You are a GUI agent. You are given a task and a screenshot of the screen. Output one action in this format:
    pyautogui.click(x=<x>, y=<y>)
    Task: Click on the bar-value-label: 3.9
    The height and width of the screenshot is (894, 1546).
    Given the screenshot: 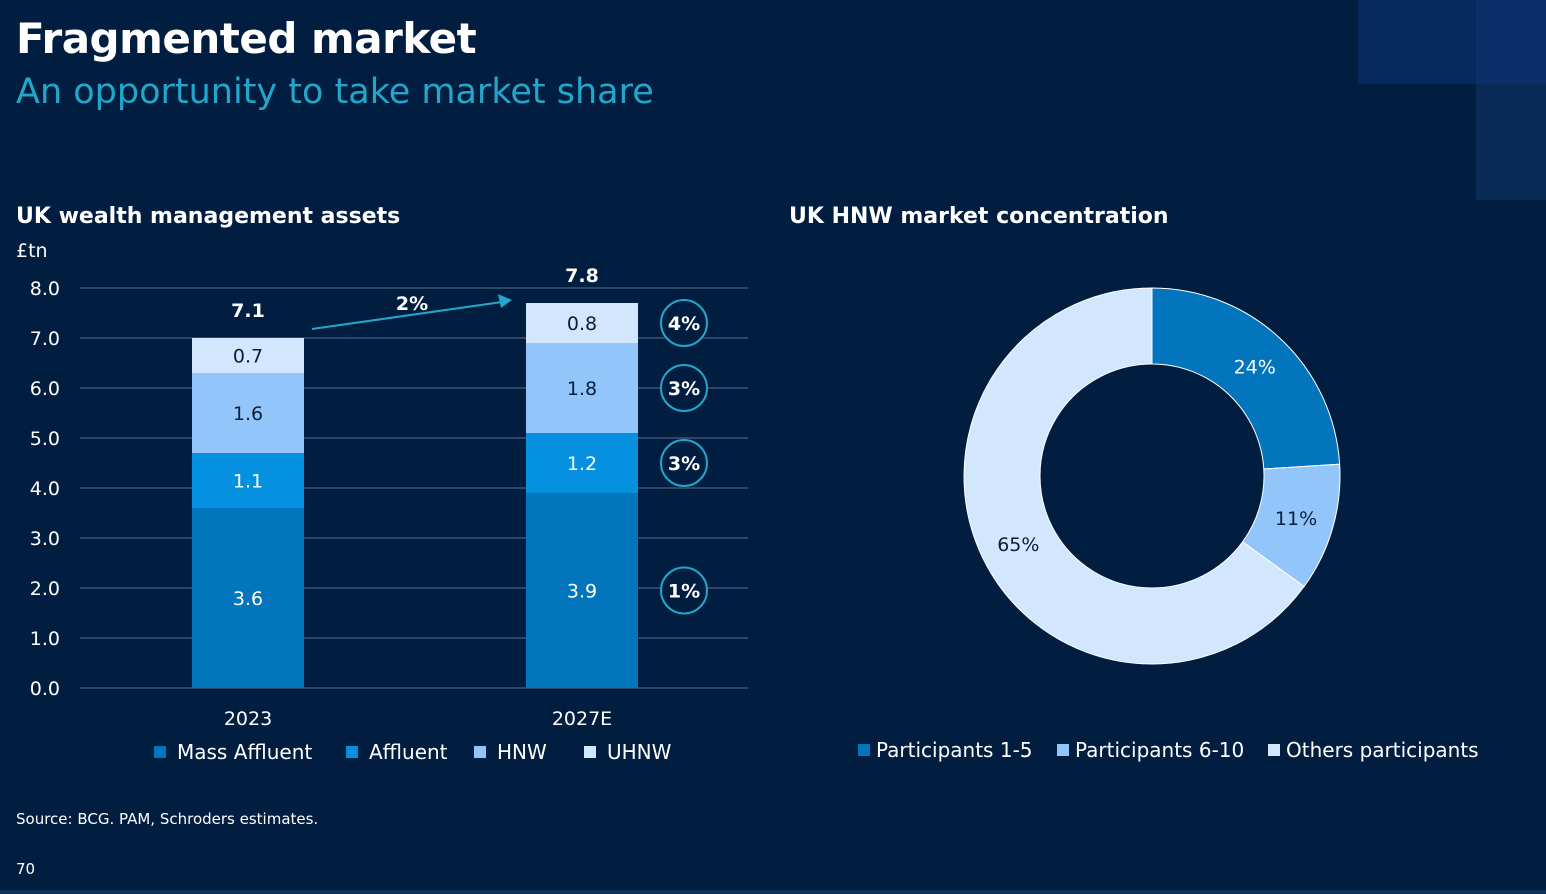 What is the action you would take?
    pyautogui.click(x=582, y=592)
    